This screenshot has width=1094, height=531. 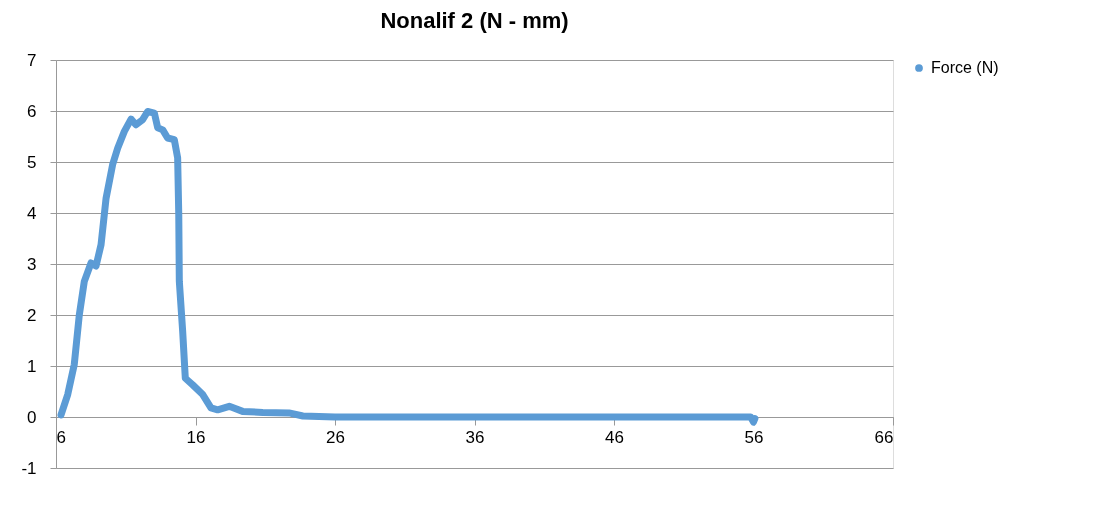 What do you see at coordinates (29, 468) in the screenshot?
I see `y-tick-label: -1` at bounding box center [29, 468].